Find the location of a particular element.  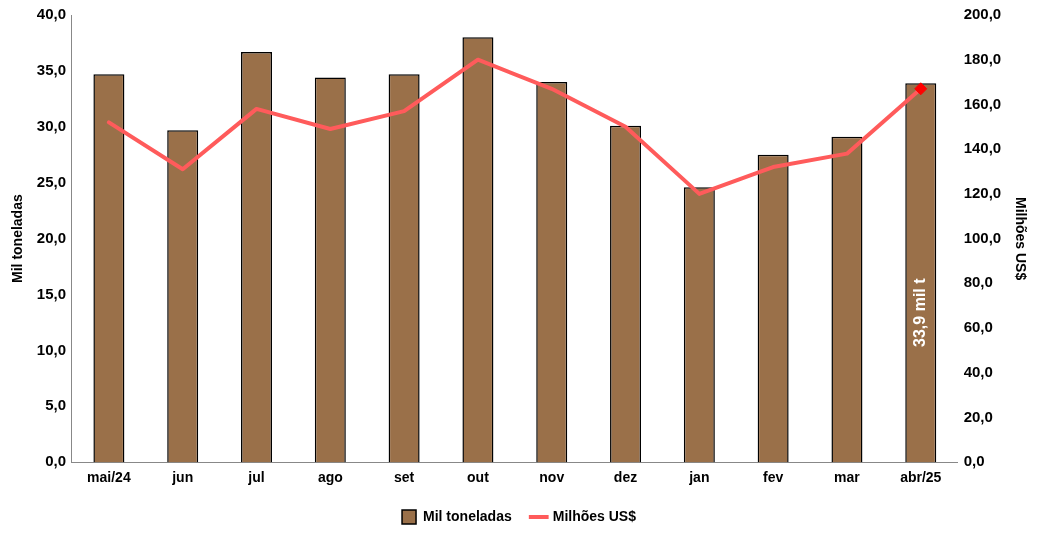

x-tick-label: abr/25 is located at coordinates (921, 477).